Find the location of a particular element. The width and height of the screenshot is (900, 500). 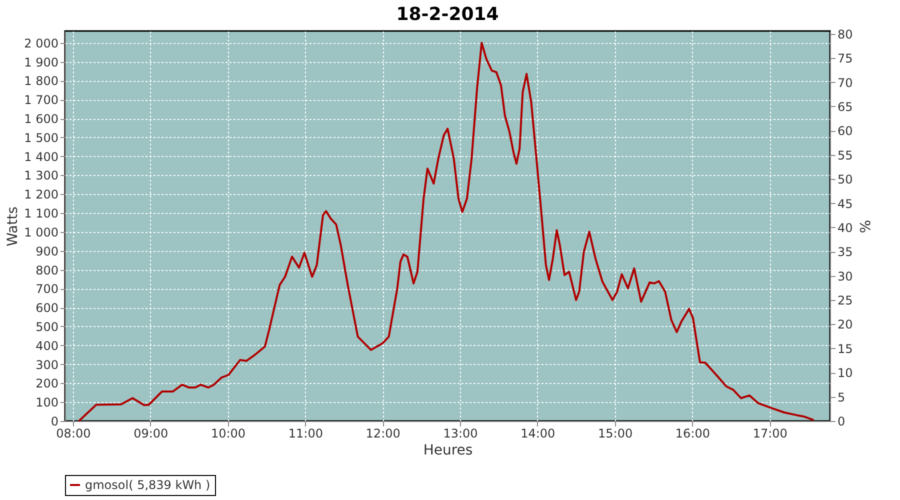

legend-label: gmosol( 5,839 kWh ) is located at coordinates (147, 485).